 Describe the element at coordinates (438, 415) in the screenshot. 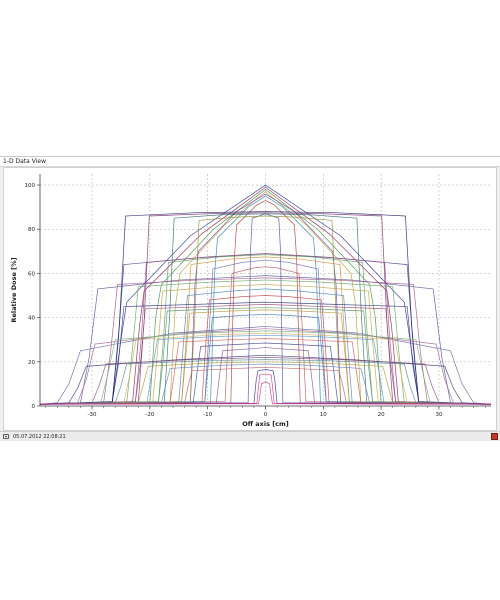

I see `x-tick-label: 30` at that location.